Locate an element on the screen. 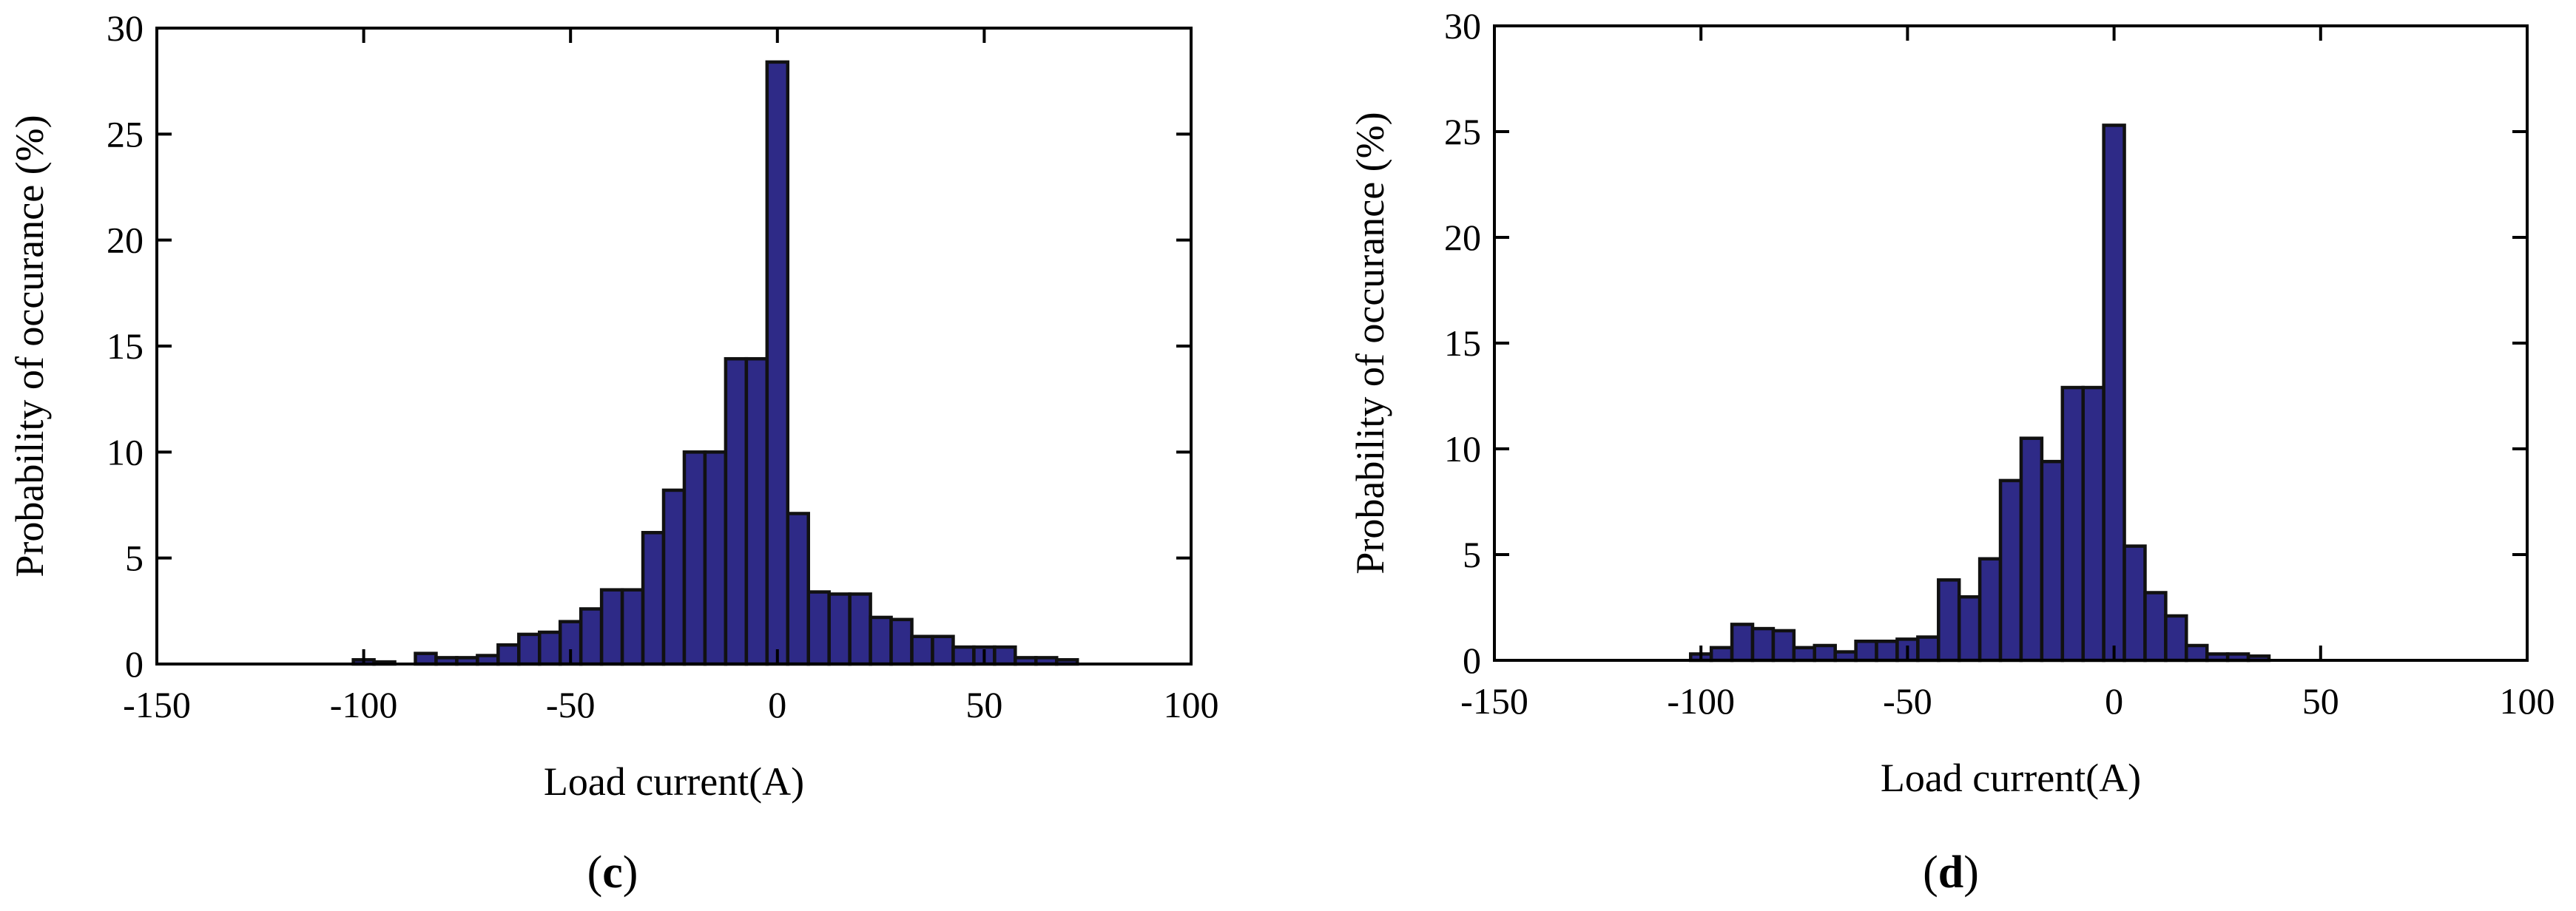 This screenshot has width=2576, height=911. panel-label: (d) is located at coordinates (1951, 873).